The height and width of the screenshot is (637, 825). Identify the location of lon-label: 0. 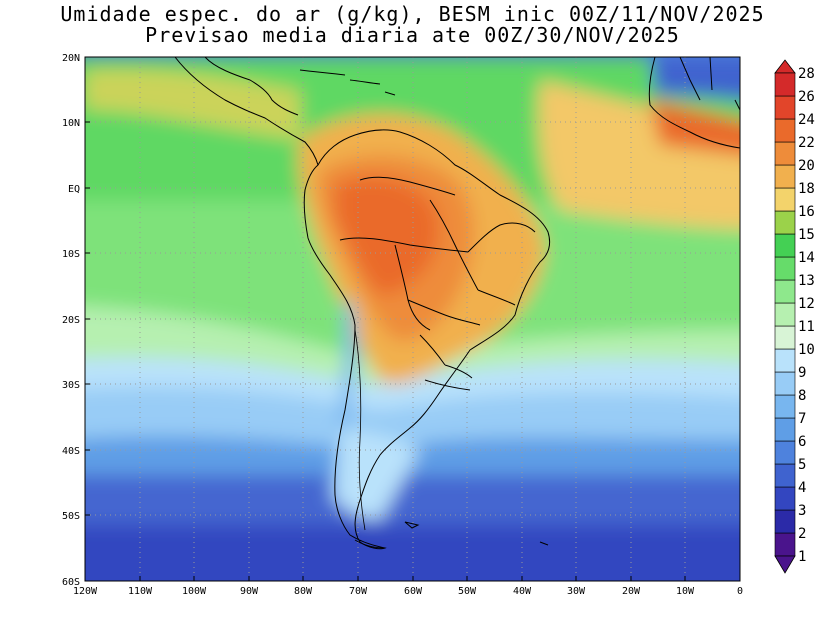
(740, 591).